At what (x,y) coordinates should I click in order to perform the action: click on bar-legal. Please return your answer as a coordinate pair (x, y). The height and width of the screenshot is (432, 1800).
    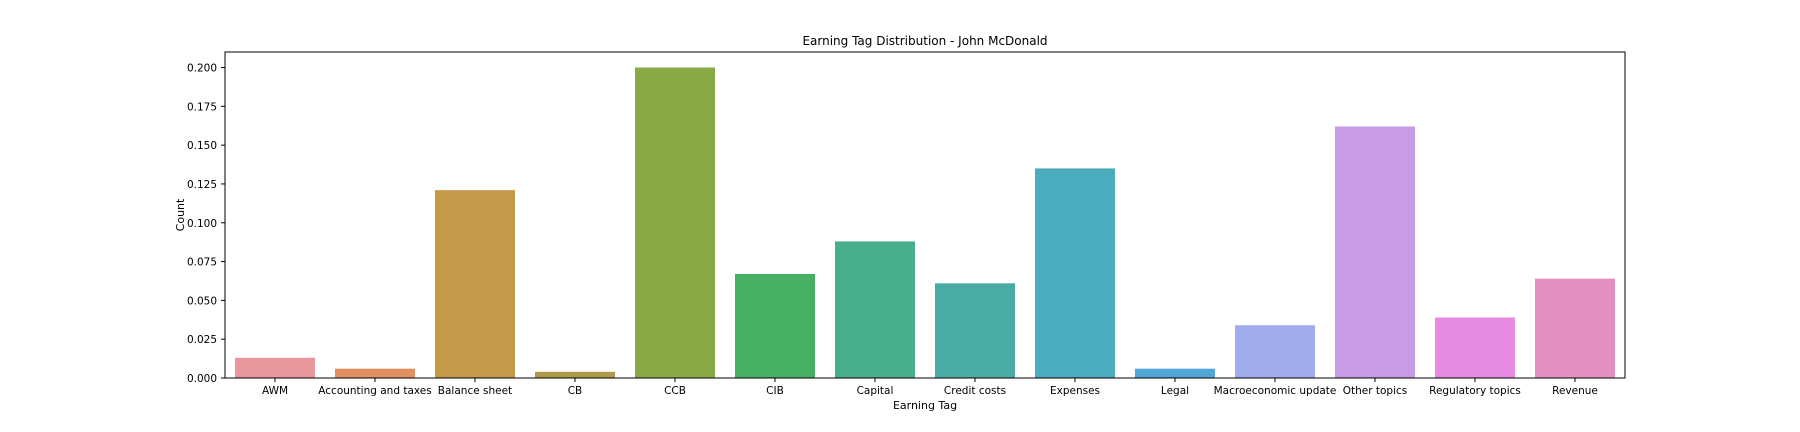
    Looking at the image, I should click on (1175, 373).